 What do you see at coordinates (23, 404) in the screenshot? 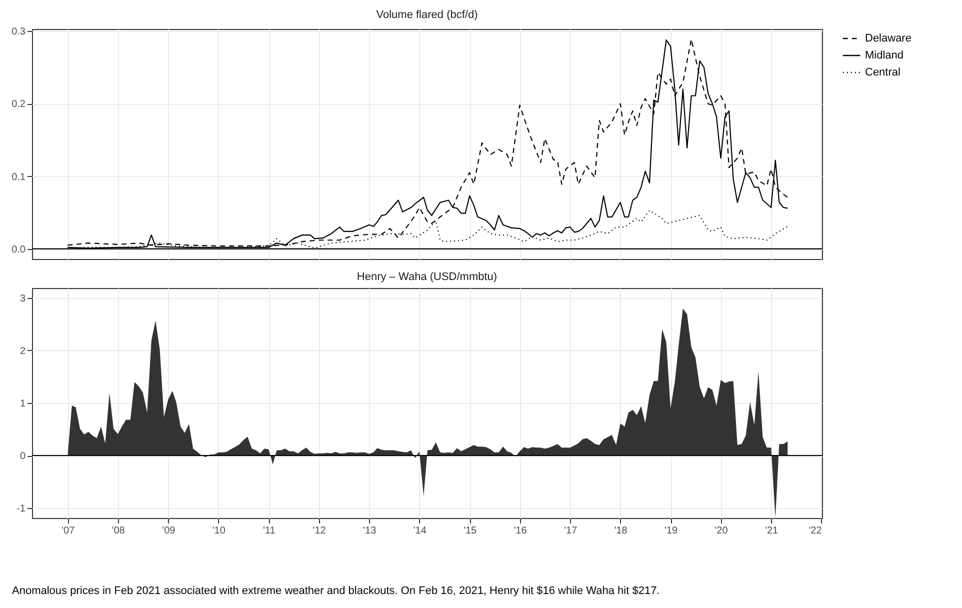
I see `y-tick-label: 1` at bounding box center [23, 404].